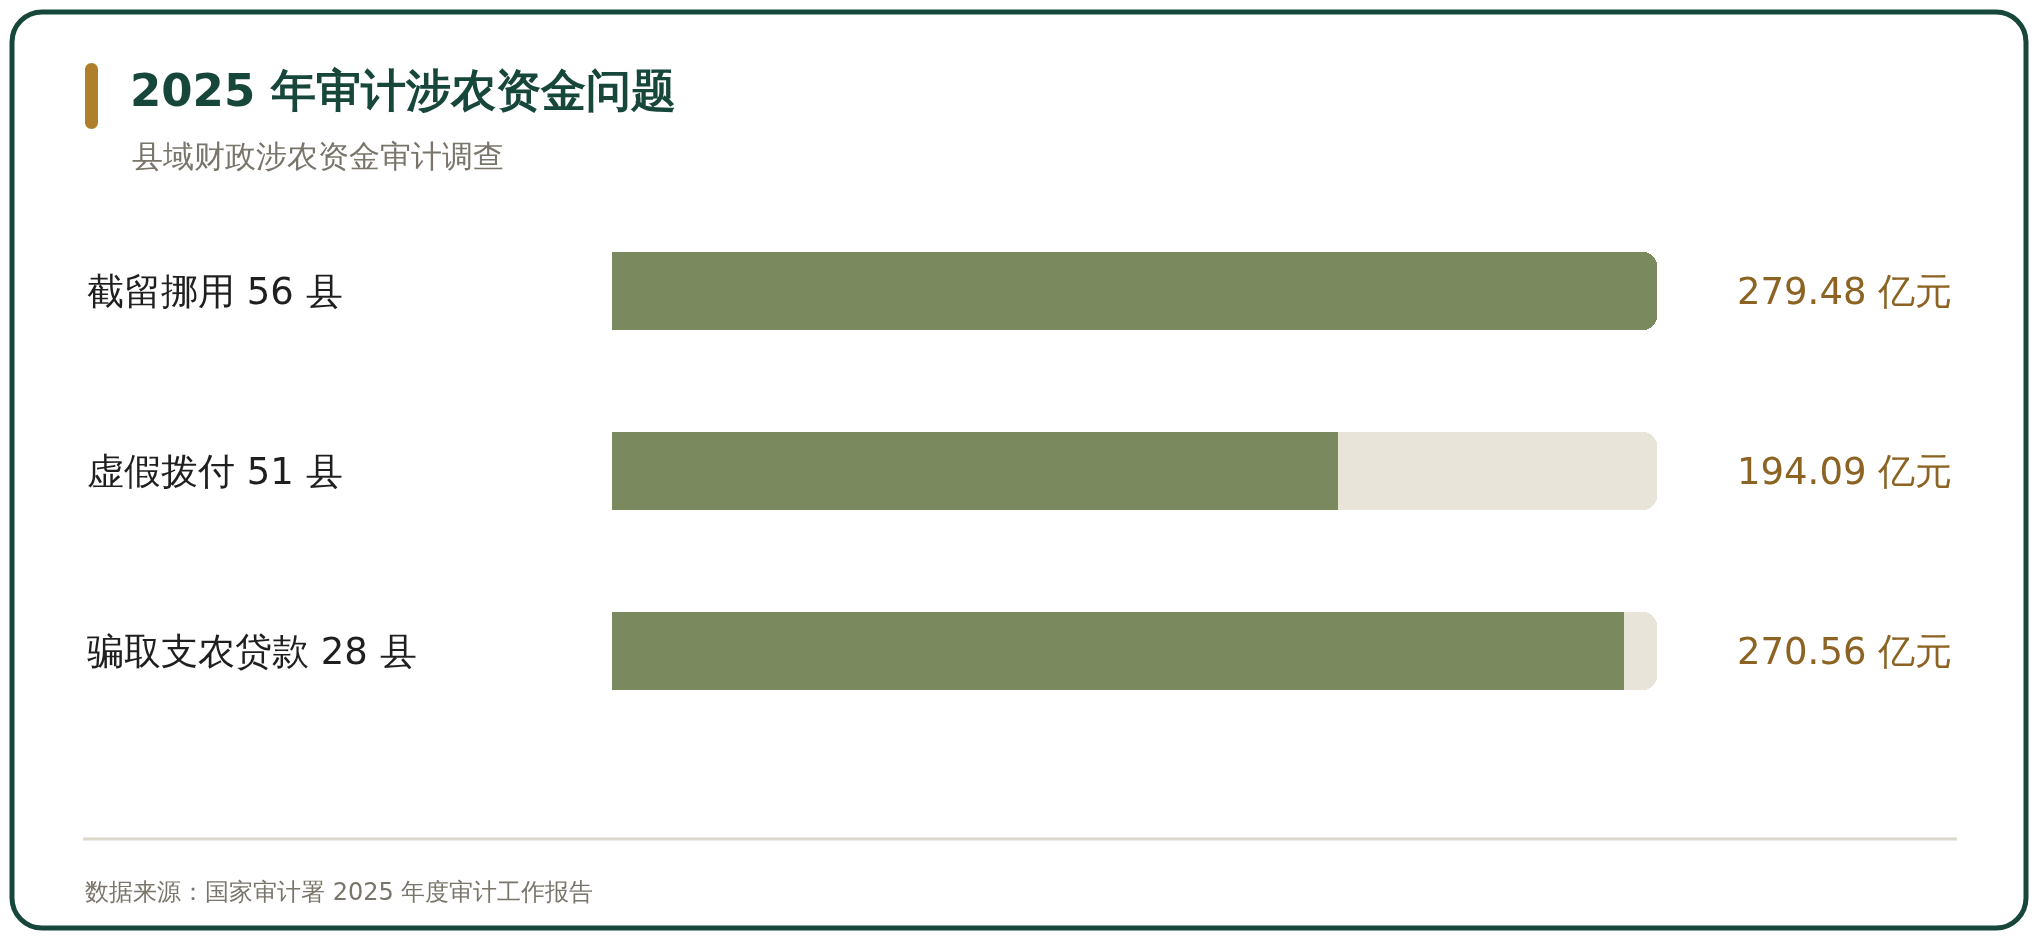 The image size is (2040, 942). I want to click on data-label: 279.48 亿元, so click(1845, 291).